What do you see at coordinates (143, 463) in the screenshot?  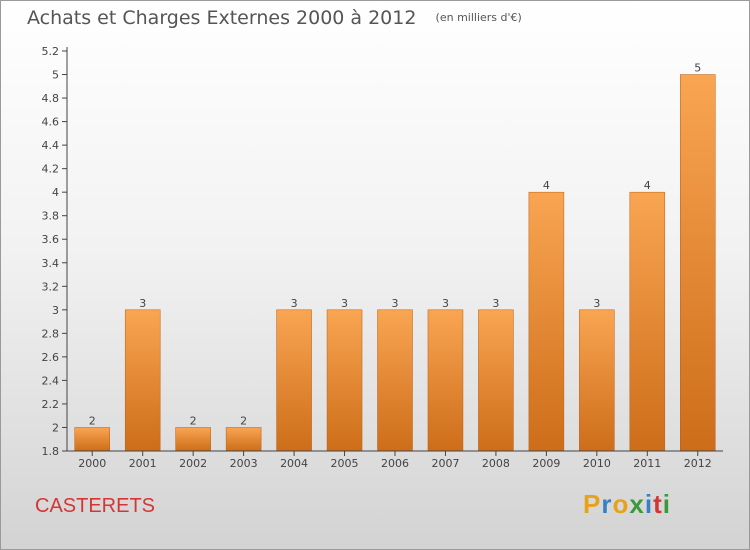 I see `x-tick-label: 2001` at bounding box center [143, 463].